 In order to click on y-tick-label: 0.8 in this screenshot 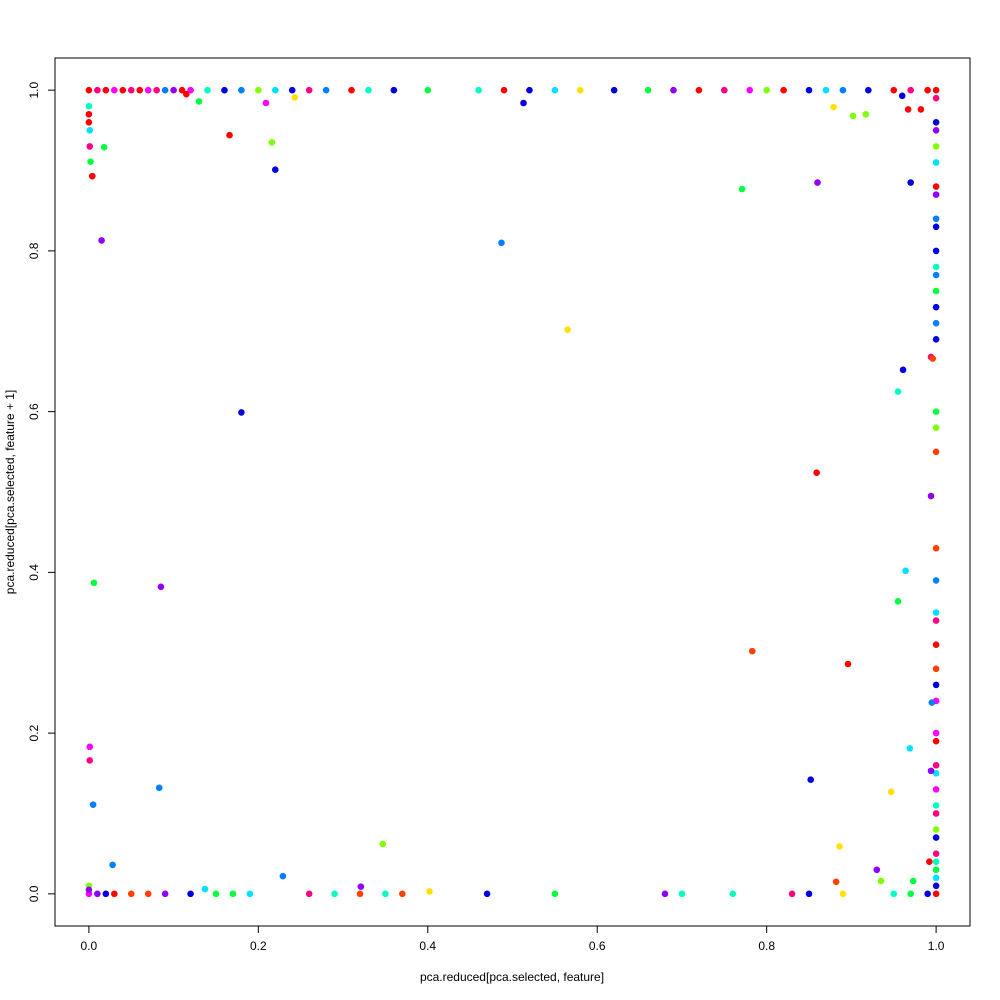, I will do `click(34, 250)`.